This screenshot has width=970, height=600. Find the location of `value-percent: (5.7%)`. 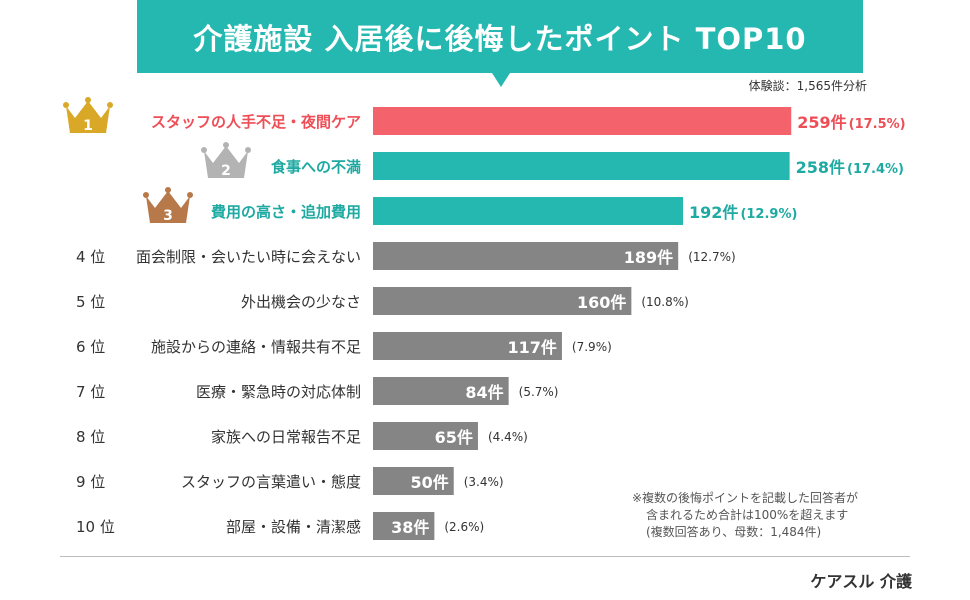

value-percent: (5.7%) is located at coordinates (539, 392).